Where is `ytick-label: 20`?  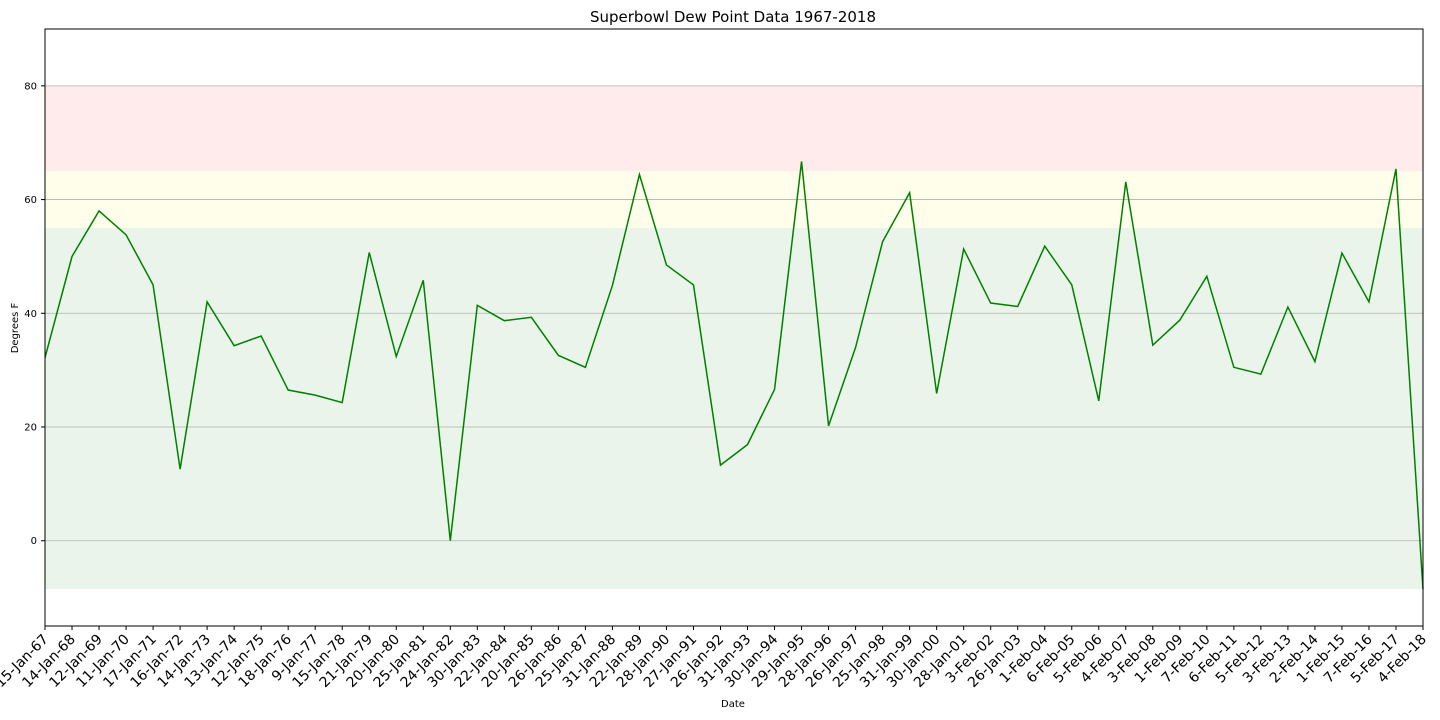
ytick-label: 20 is located at coordinates (30, 428).